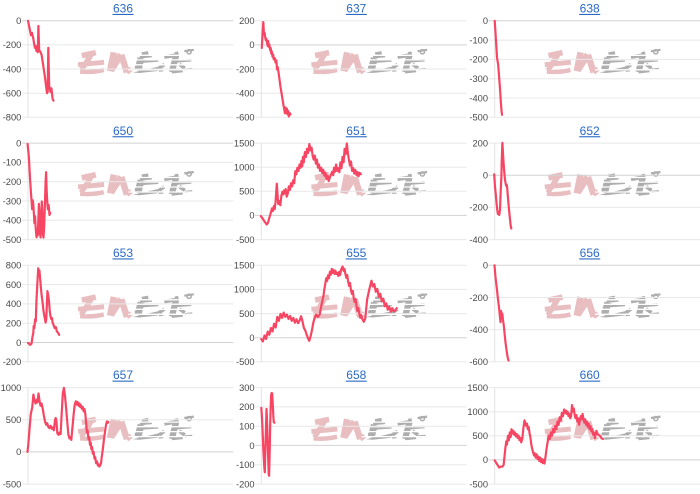 The height and width of the screenshot is (494, 700). What do you see at coordinates (590, 9) in the screenshot?
I see `svg-text: 638` at bounding box center [590, 9].